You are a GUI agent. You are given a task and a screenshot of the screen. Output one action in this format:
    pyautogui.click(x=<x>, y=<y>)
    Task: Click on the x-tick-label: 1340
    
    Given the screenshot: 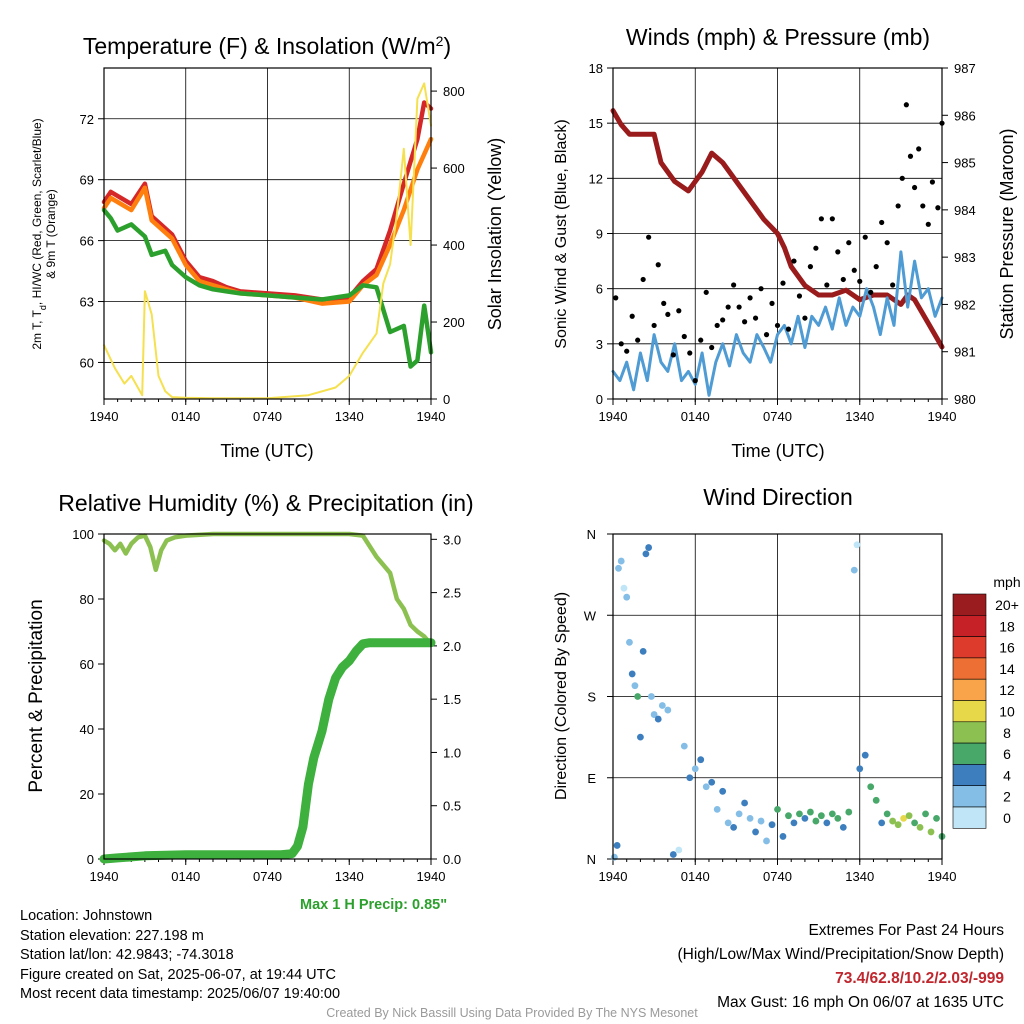 What is the action you would take?
    pyautogui.click(x=859, y=416)
    